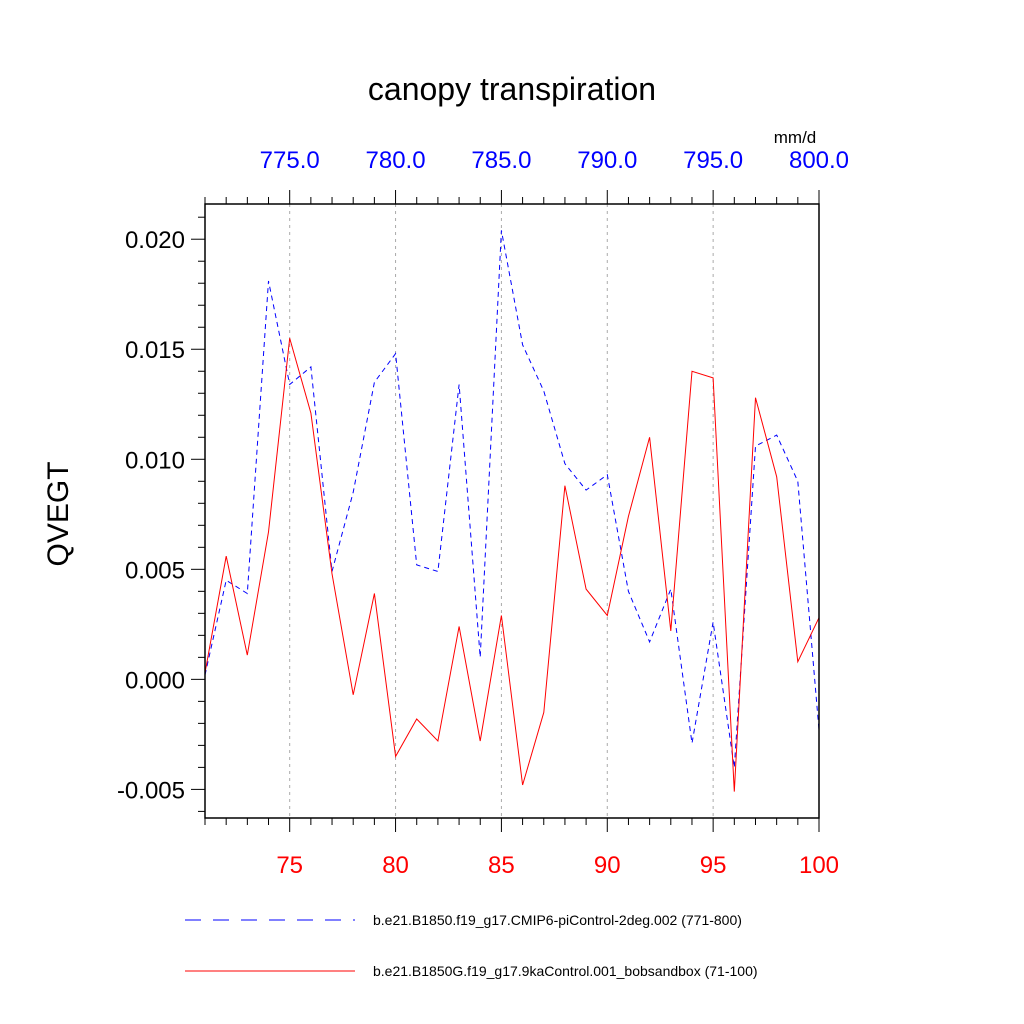  I want to click on x-top-tick-label: 800.0, so click(819, 160).